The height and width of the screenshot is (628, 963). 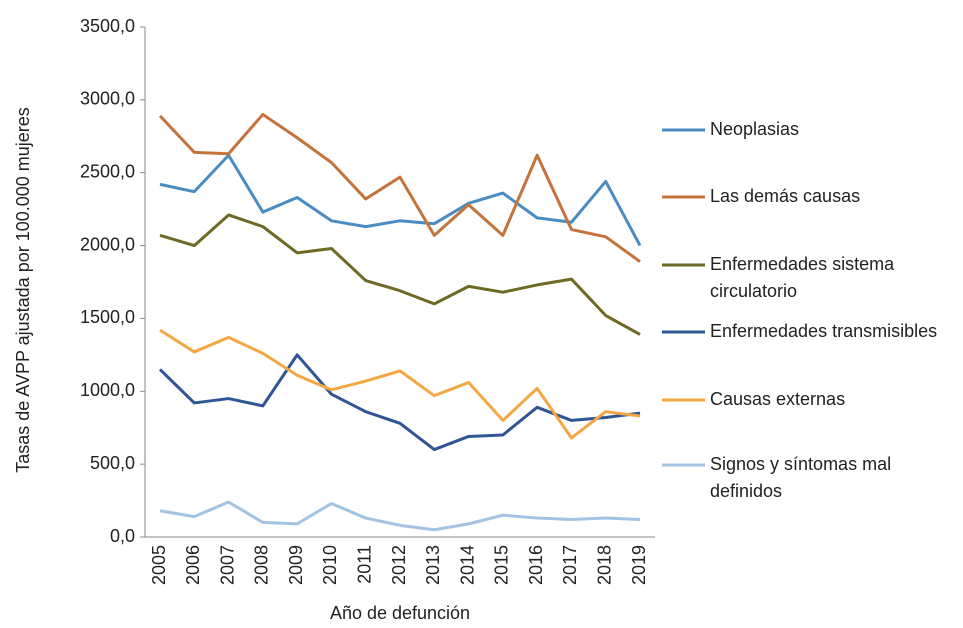 I want to click on y-tick-label: 1000,0, so click(x=107, y=390).